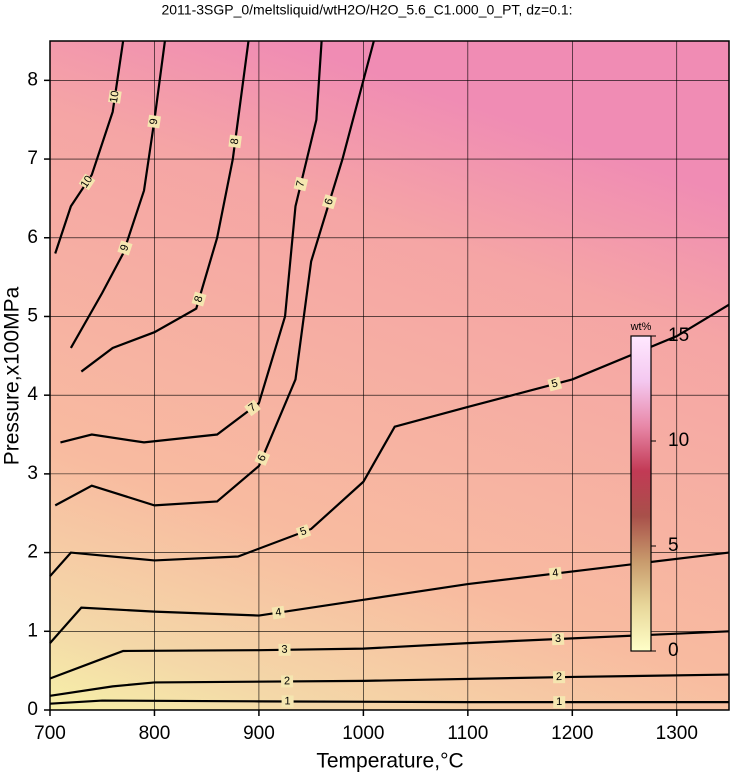 Image resolution: width=734 pixels, height=776 pixels. What do you see at coordinates (363, 733) in the screenshot?
I see `x-tick-label: 1000` at bounding box center [363, 733].